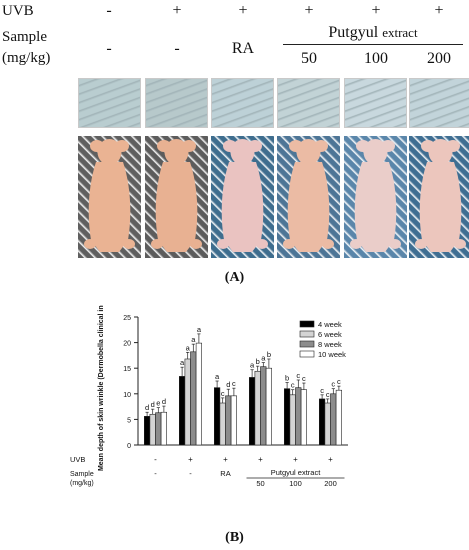 The width and height of the screenshot is (469, 550). Describe the element at coordinates (177, 48) in the screenshot. I see `sample-value-1: -` at that location.